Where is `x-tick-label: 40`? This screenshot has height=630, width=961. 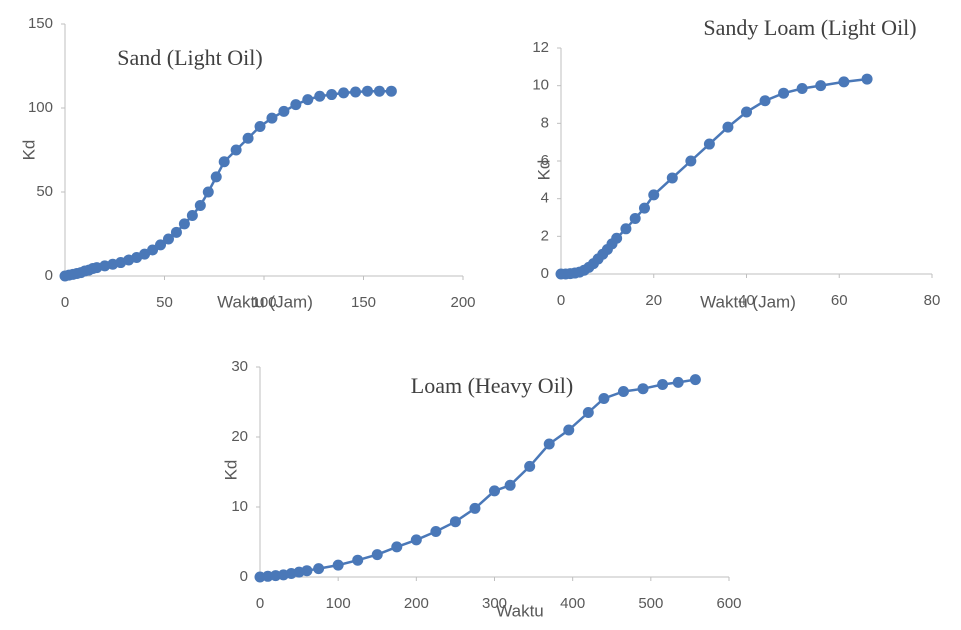 x-tick-label: 40 is located at coordinates (746, 300).